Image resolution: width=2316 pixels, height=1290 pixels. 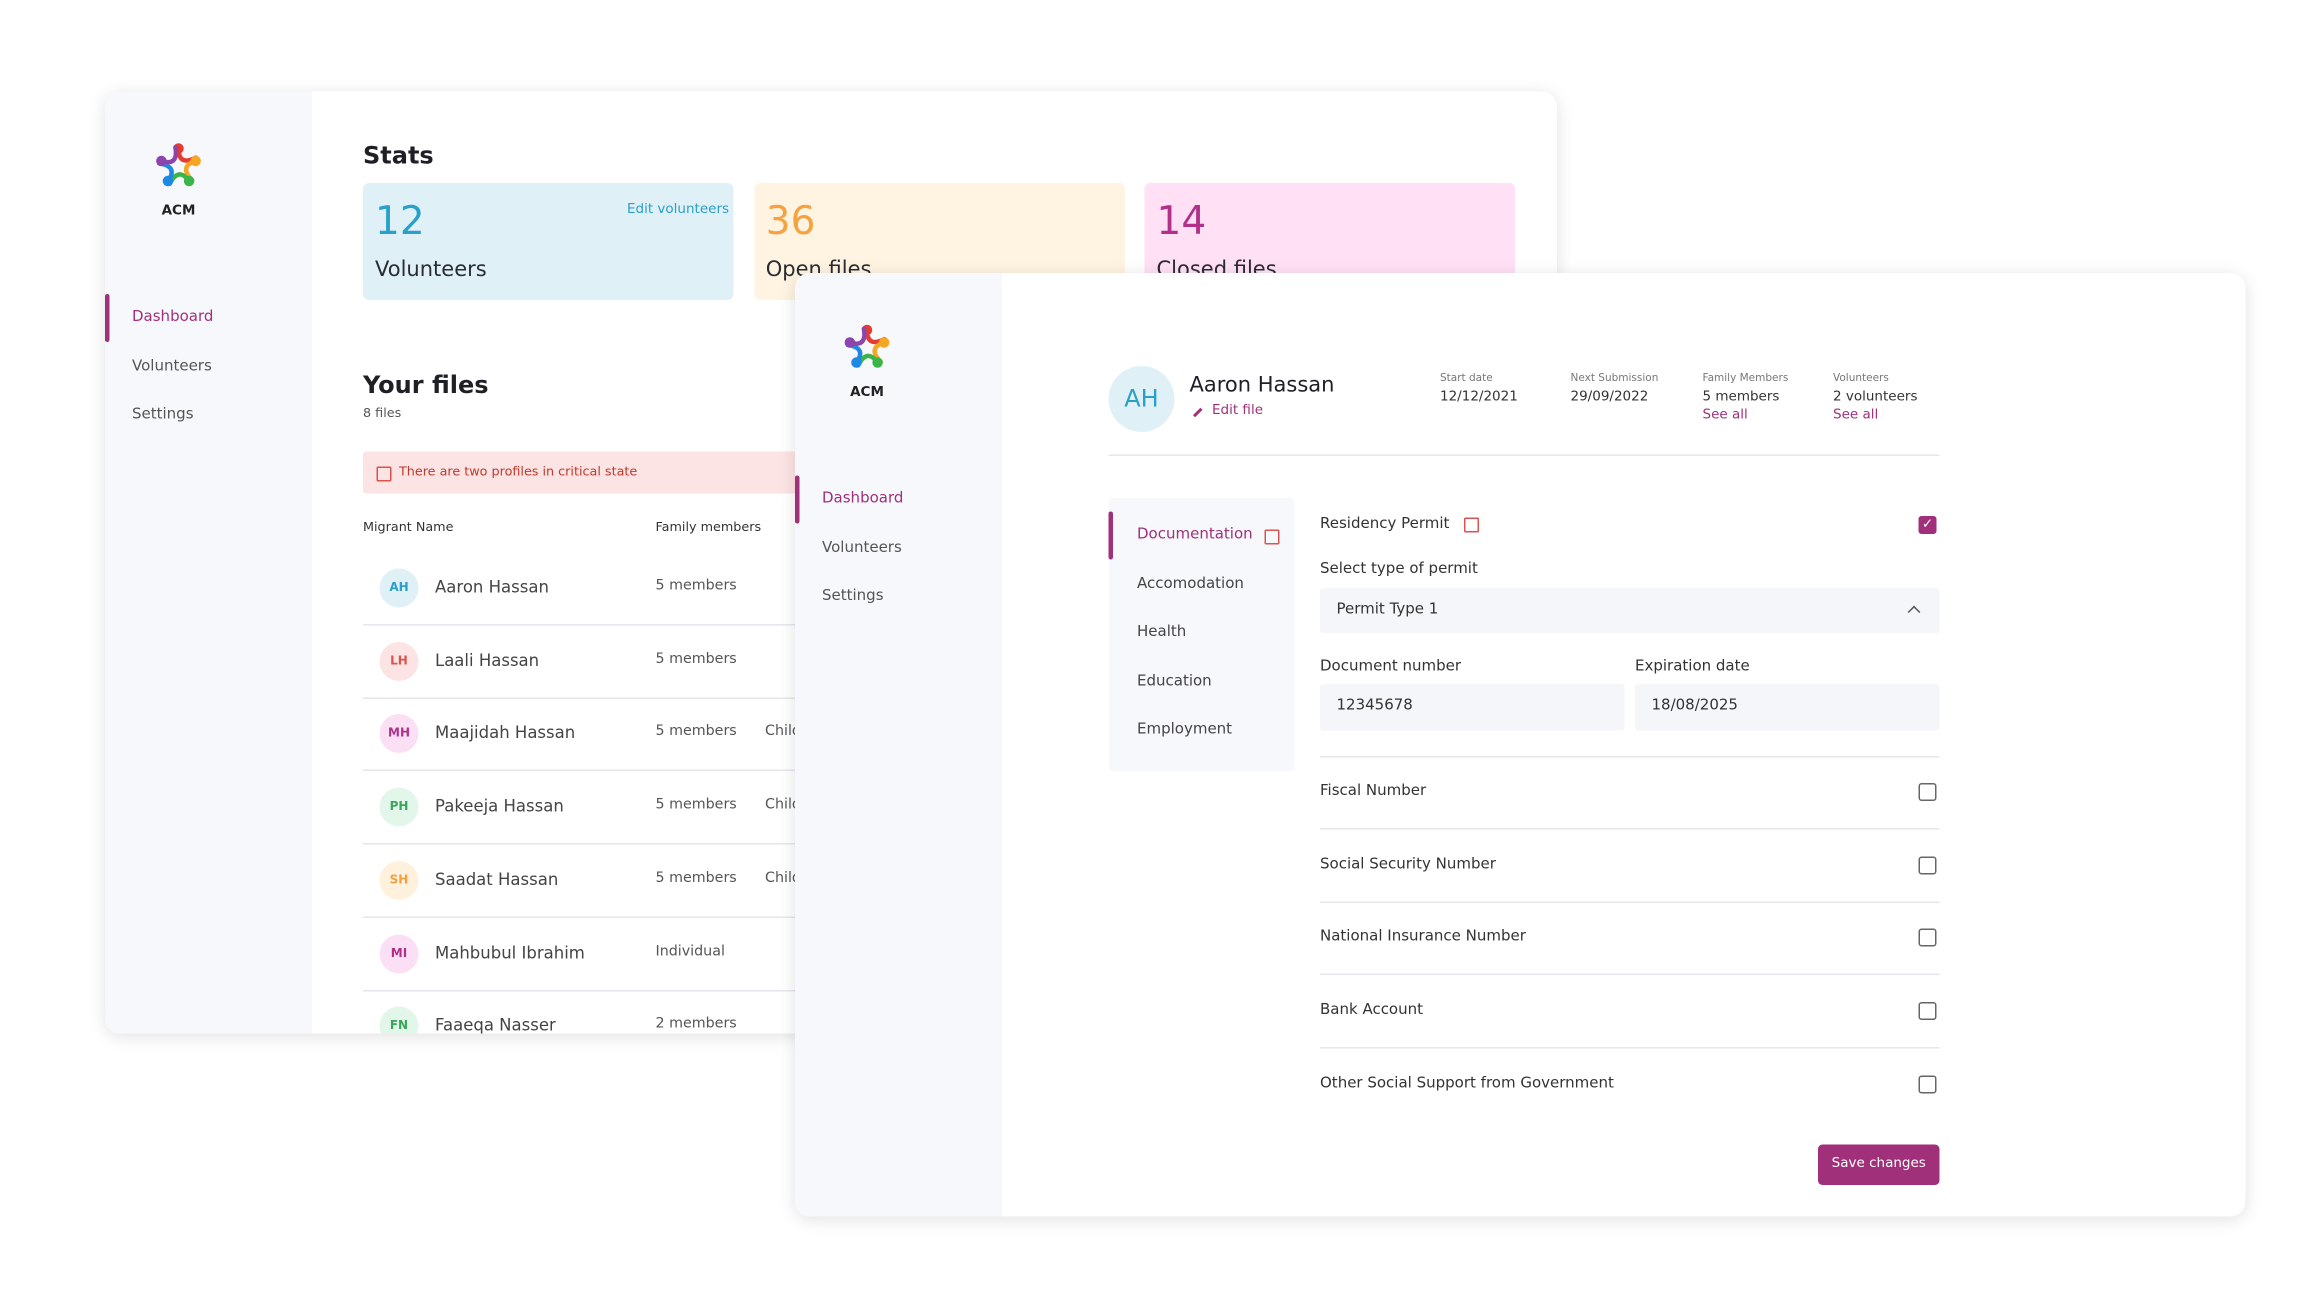 I want to click on tab: Accomodation, so click(x=1190, y=583).